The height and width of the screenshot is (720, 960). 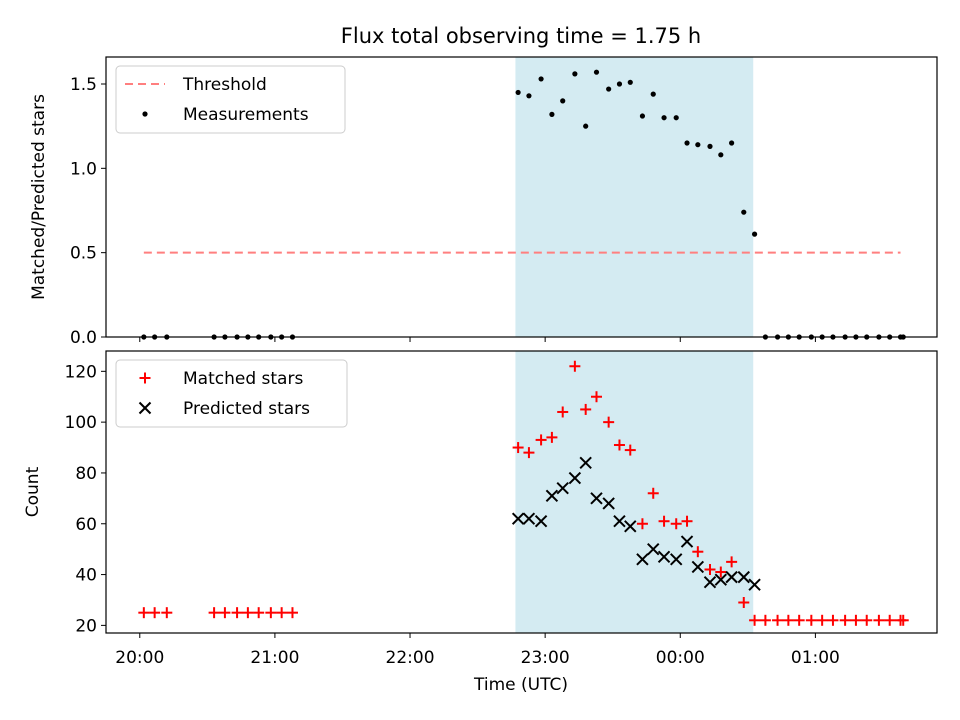 What do you see at coordinates (230, 99) in the screenshot?
I see `ratio-legend: Threshold Measurements` at bounding box center [230, 99].